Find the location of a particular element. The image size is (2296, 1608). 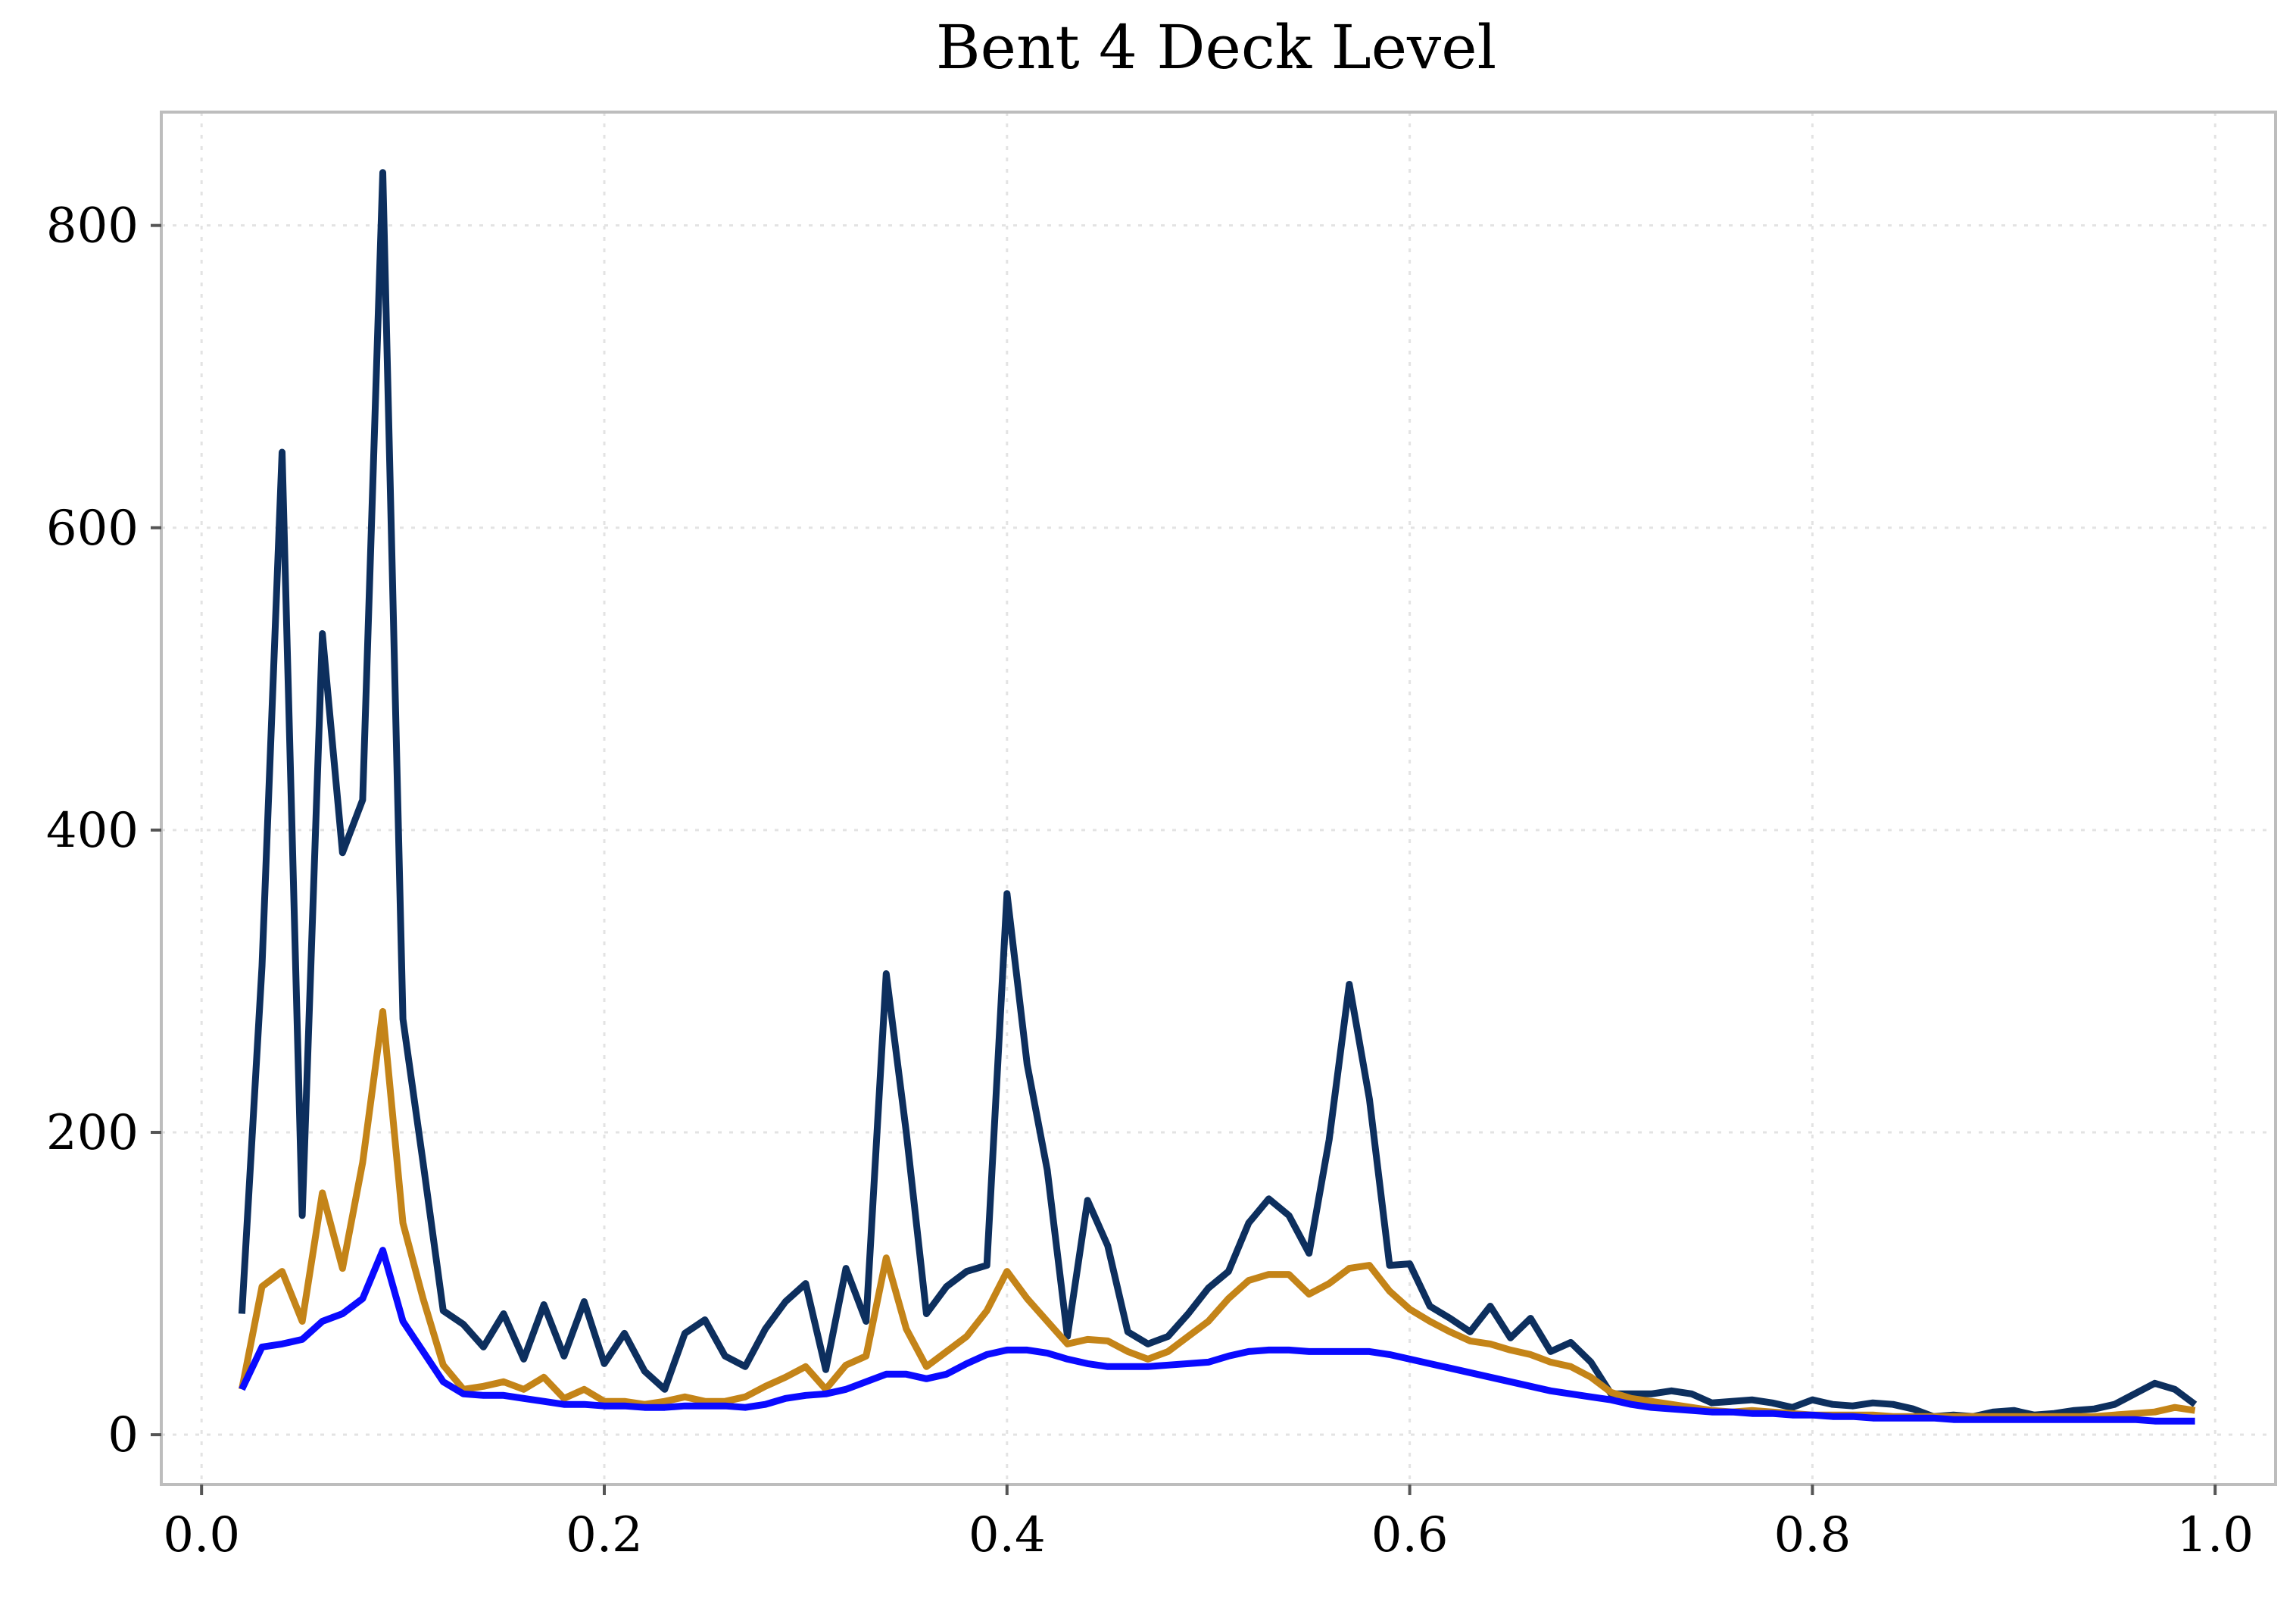

x-tick-label: 0.0 is located at coordinates (201, 1535).